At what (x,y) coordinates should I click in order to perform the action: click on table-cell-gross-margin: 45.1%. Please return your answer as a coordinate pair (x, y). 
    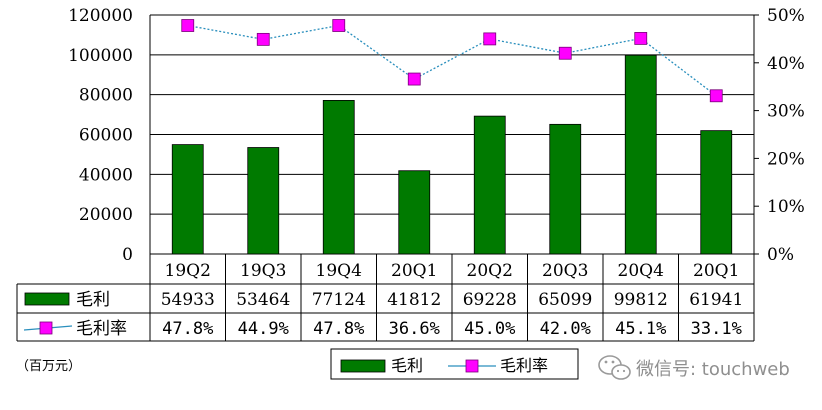
    Looking at the image, I should click on (640, 329).